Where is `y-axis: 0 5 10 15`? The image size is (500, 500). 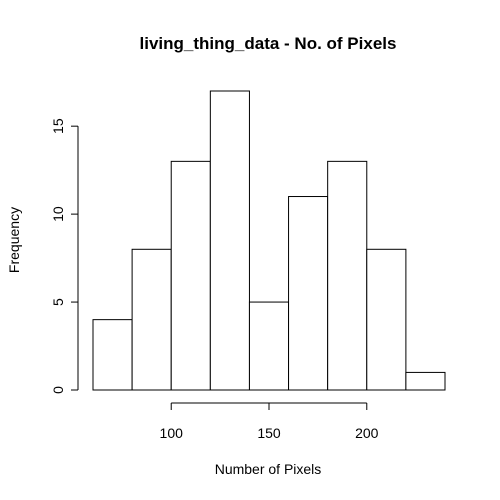
y-axis: 0 5 10 15 is located at coordinates (64, 256).